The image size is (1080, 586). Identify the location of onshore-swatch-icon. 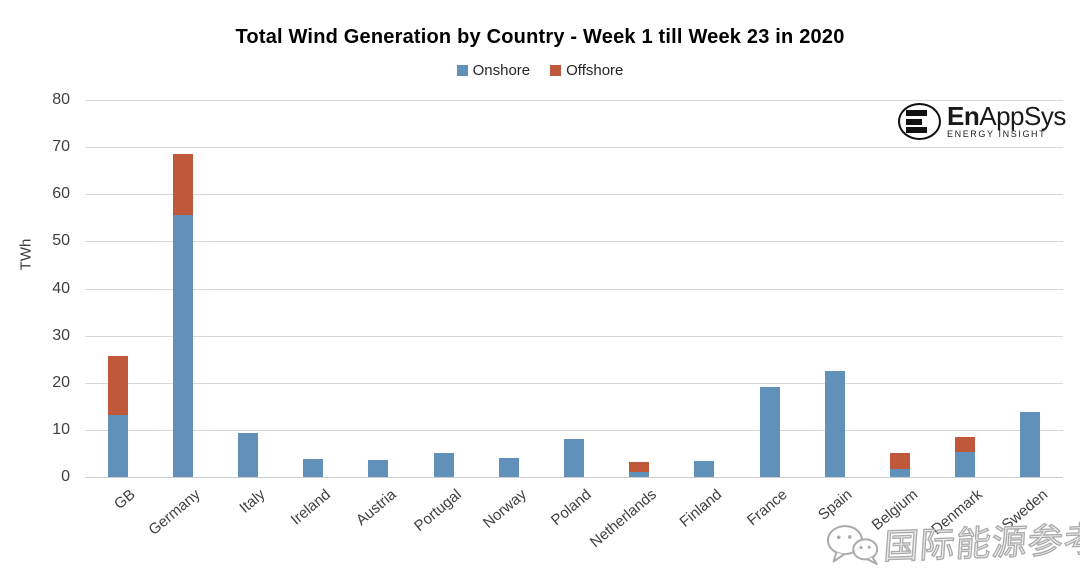
(462, 70).